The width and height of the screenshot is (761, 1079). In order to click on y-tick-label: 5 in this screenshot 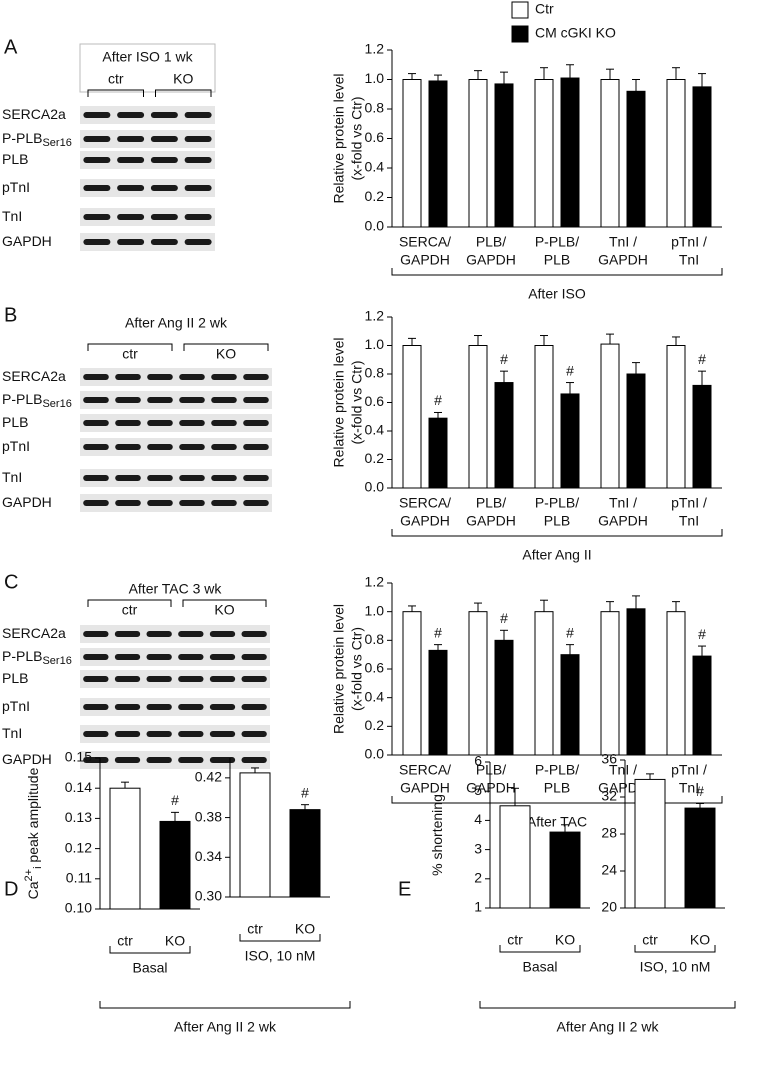, I will do `click(478, 790)`.